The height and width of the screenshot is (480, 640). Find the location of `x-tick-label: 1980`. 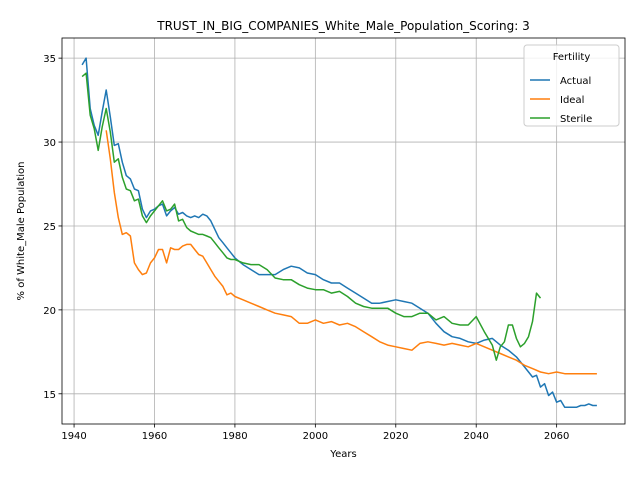

x-tick-label: 1980 is located at coordinates (234, 436).